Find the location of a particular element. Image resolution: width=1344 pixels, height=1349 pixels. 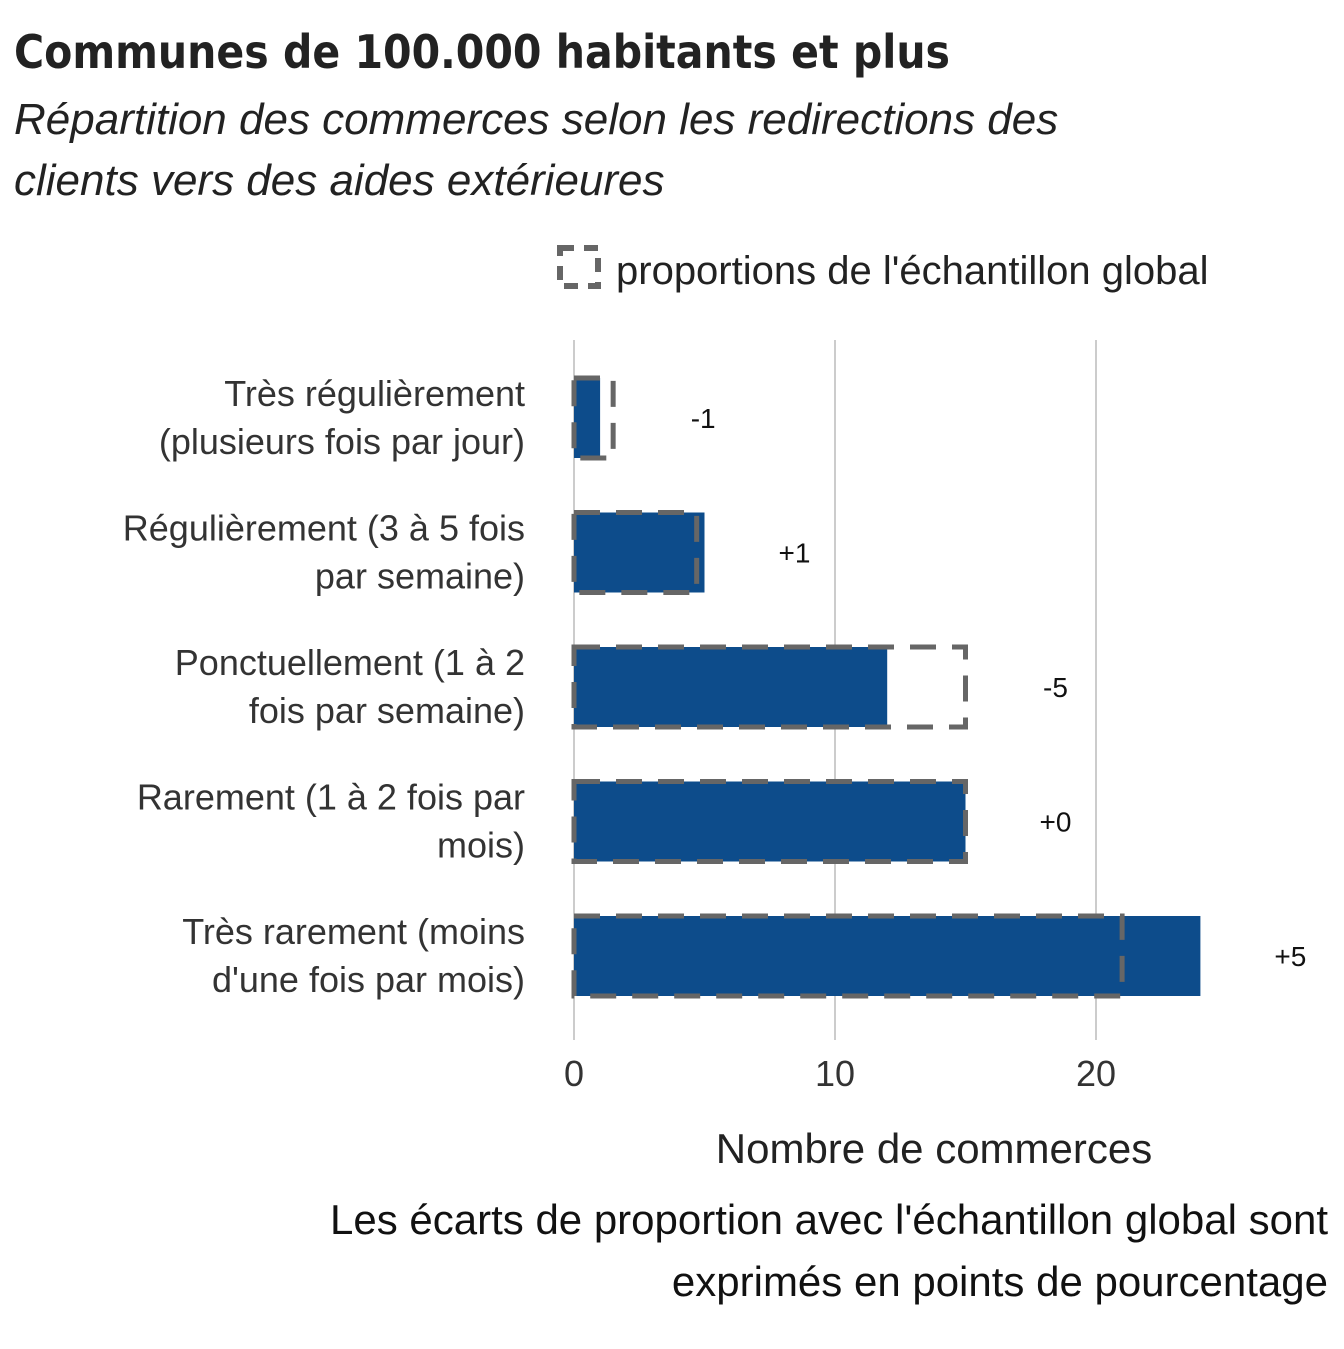

category-label: Très rarement (moins is located at coordinates (353, 931).